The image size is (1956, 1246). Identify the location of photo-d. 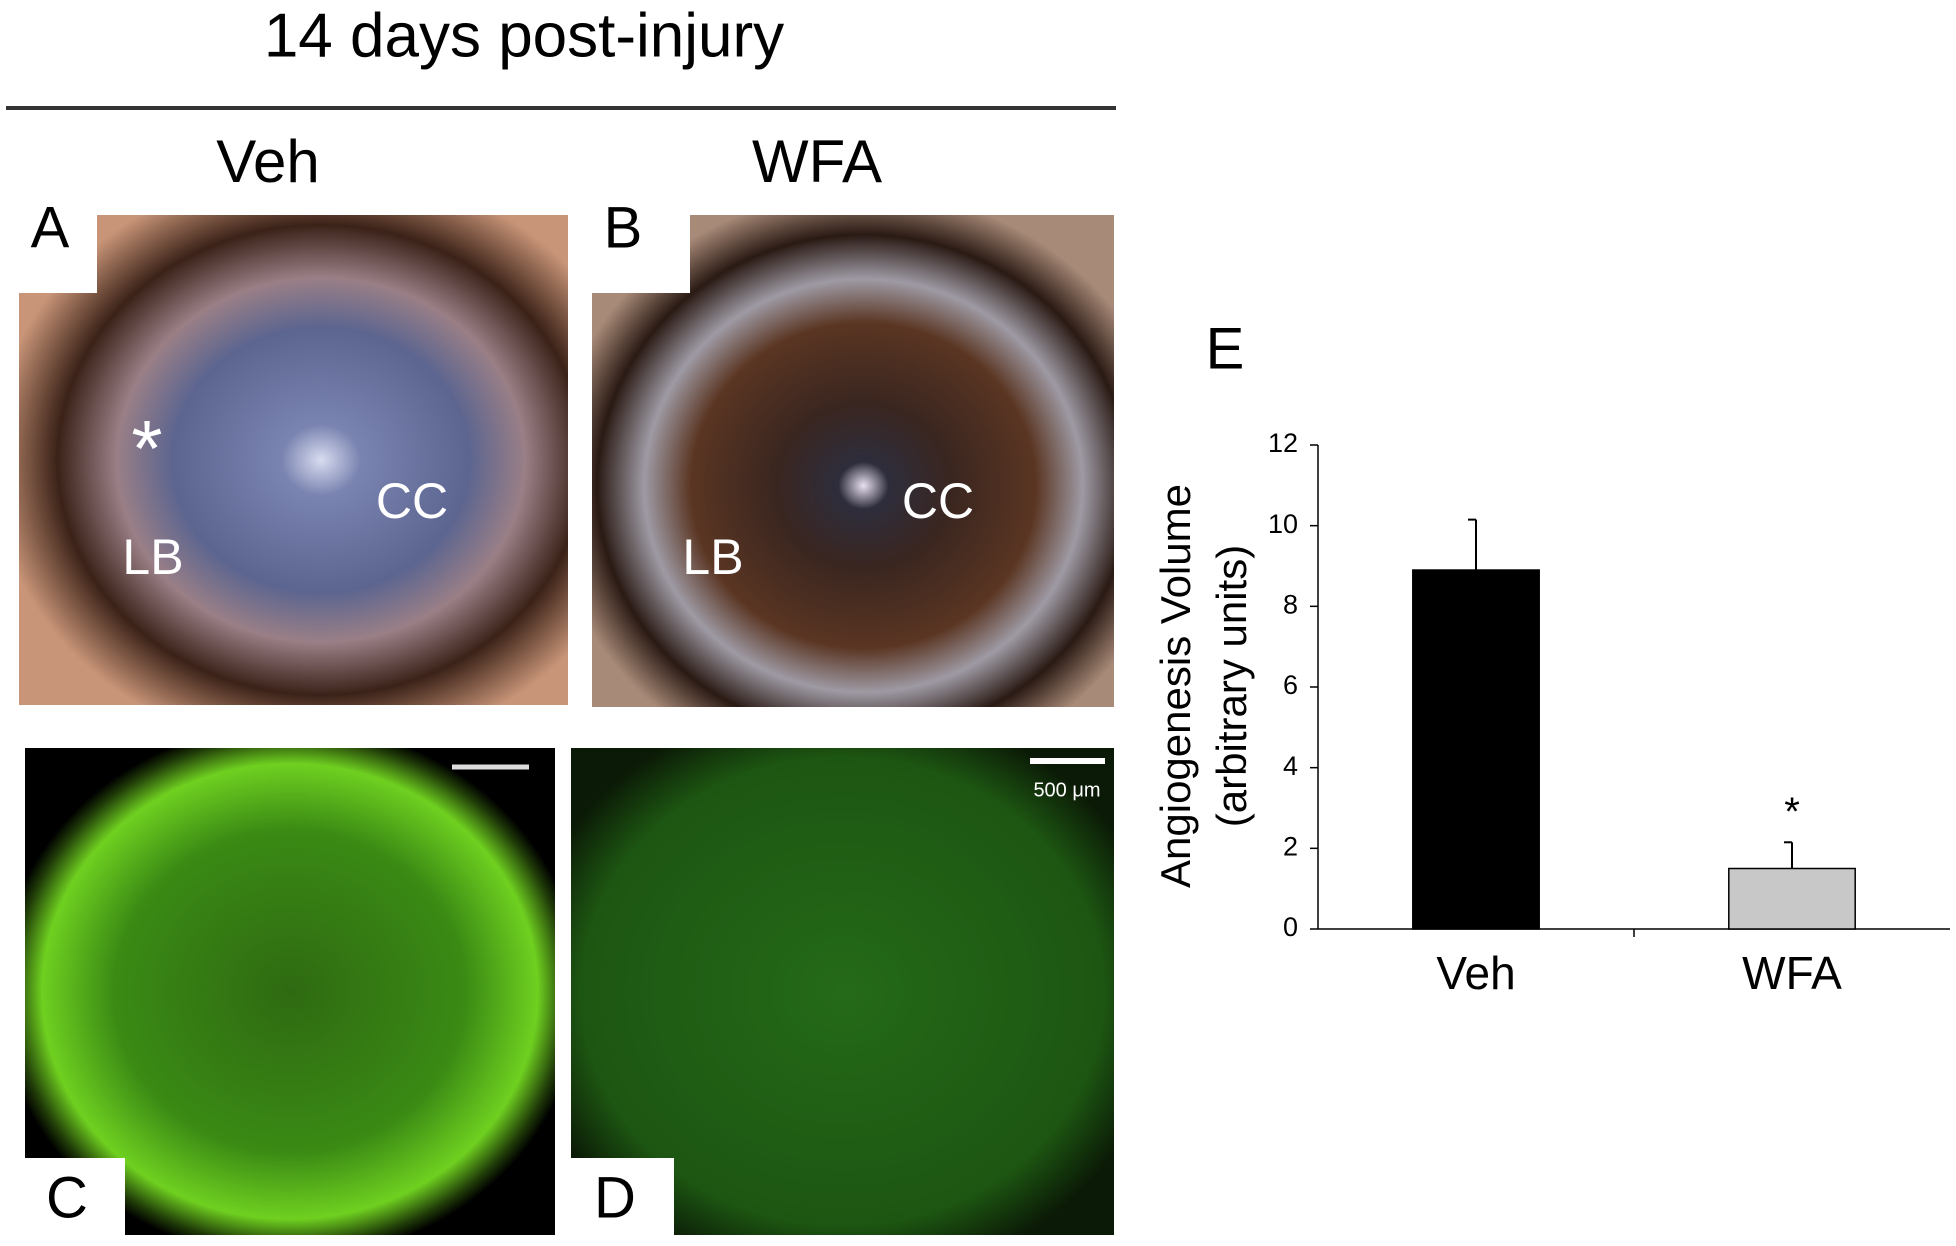
(842, 991).